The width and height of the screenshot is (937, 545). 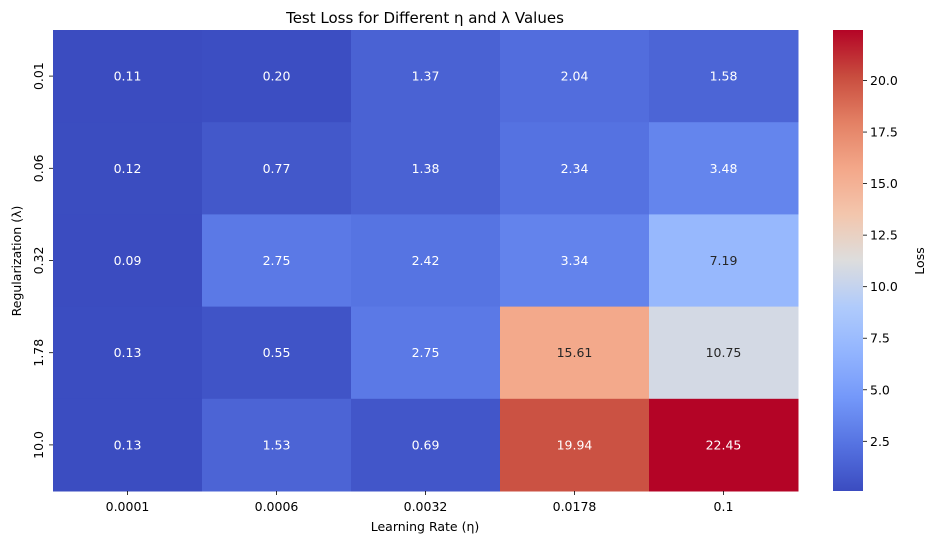 What do you see at coordinates (884, 183) in the screenshot?
I see `colorbar-tick-label: 15.0` at bounding box center [884, 183].